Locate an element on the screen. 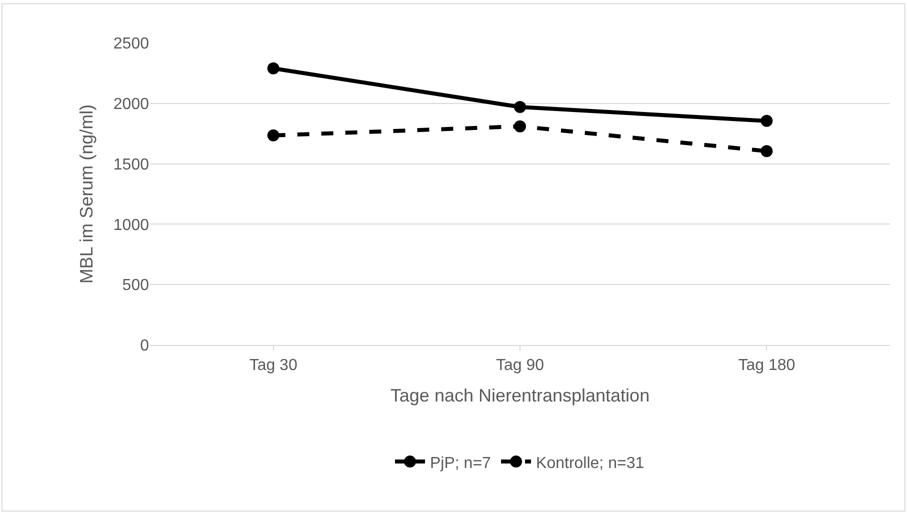  y-tick-label: 500 is located at coordinates (136, 285).